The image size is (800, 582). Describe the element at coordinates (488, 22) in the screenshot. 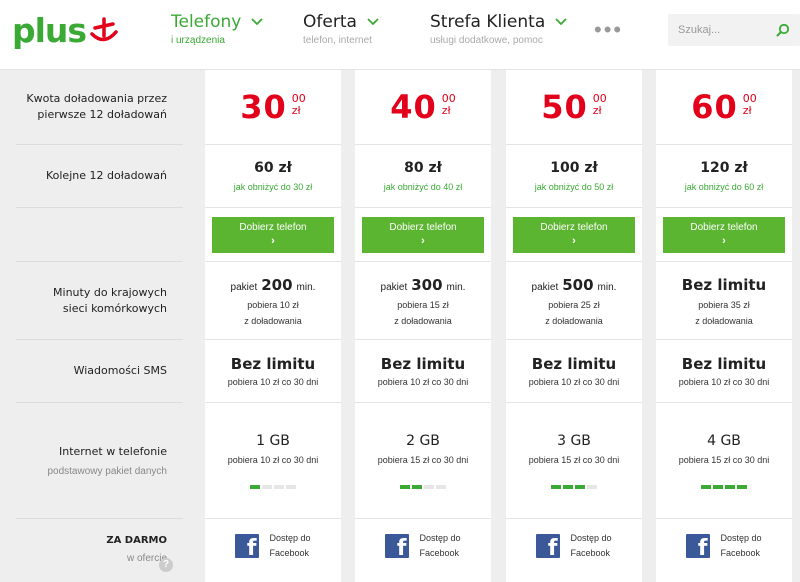

I see `nav-strefa-label: Strefa Klienta` at that location.